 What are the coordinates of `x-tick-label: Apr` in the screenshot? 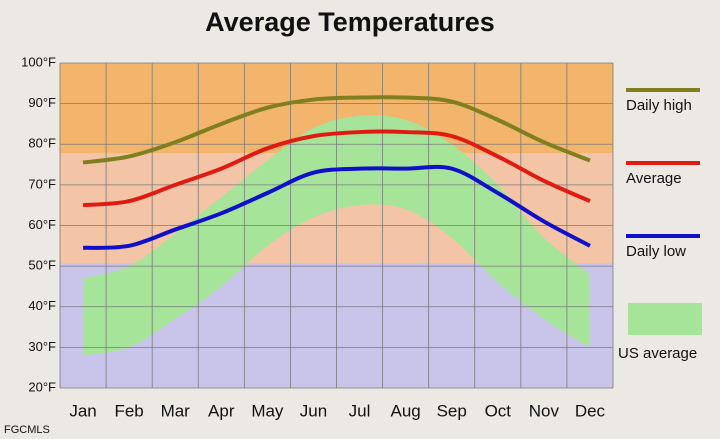 It's located at (221, 410).